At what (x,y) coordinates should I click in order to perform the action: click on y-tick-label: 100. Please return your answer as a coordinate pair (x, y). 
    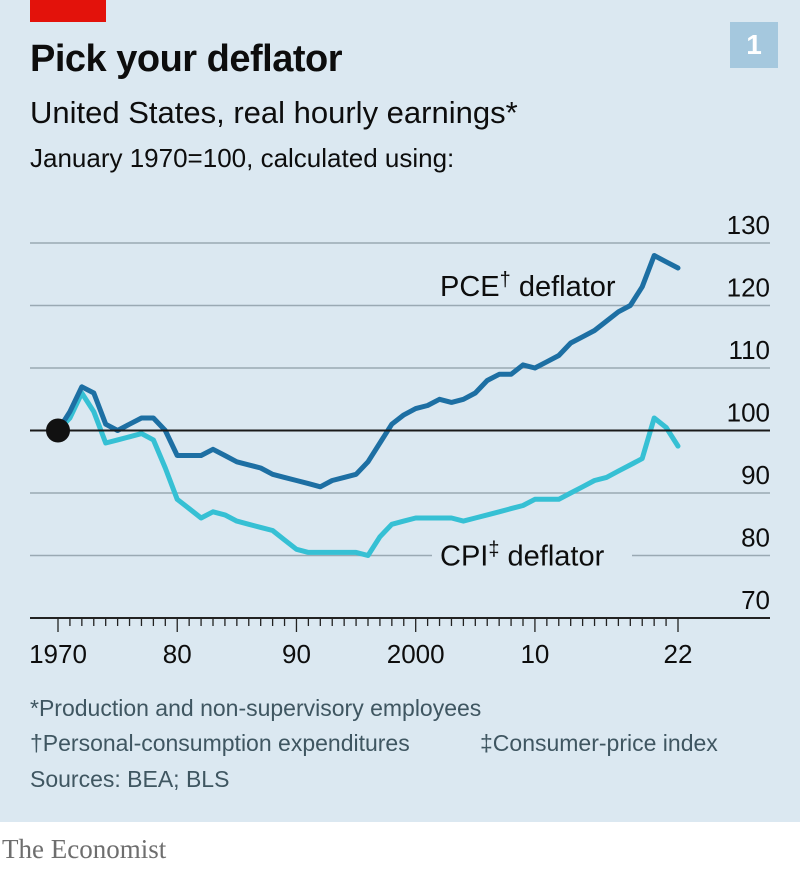
    Looking at the image, I should click on (748, 413).